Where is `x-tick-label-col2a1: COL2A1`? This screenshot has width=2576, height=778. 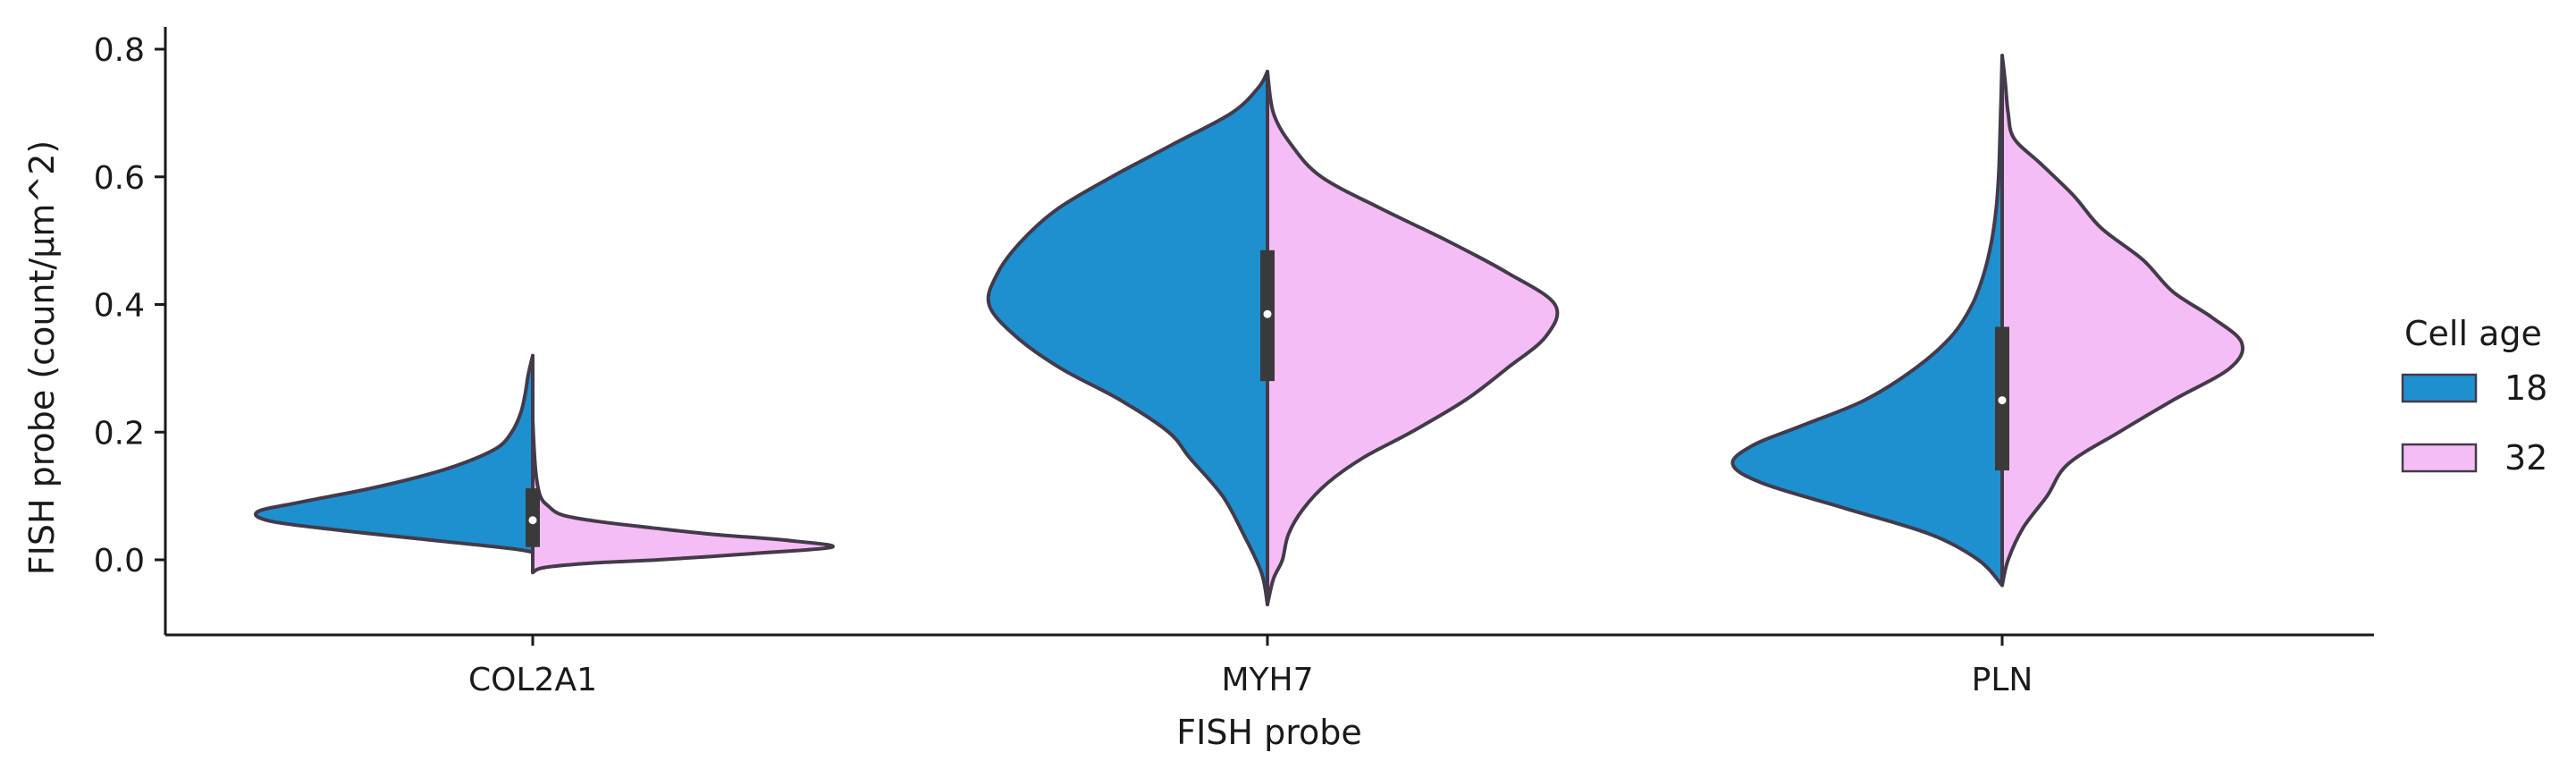 x-tick-label-col2a1: COL2A1 is located at coordinates (533, 680).